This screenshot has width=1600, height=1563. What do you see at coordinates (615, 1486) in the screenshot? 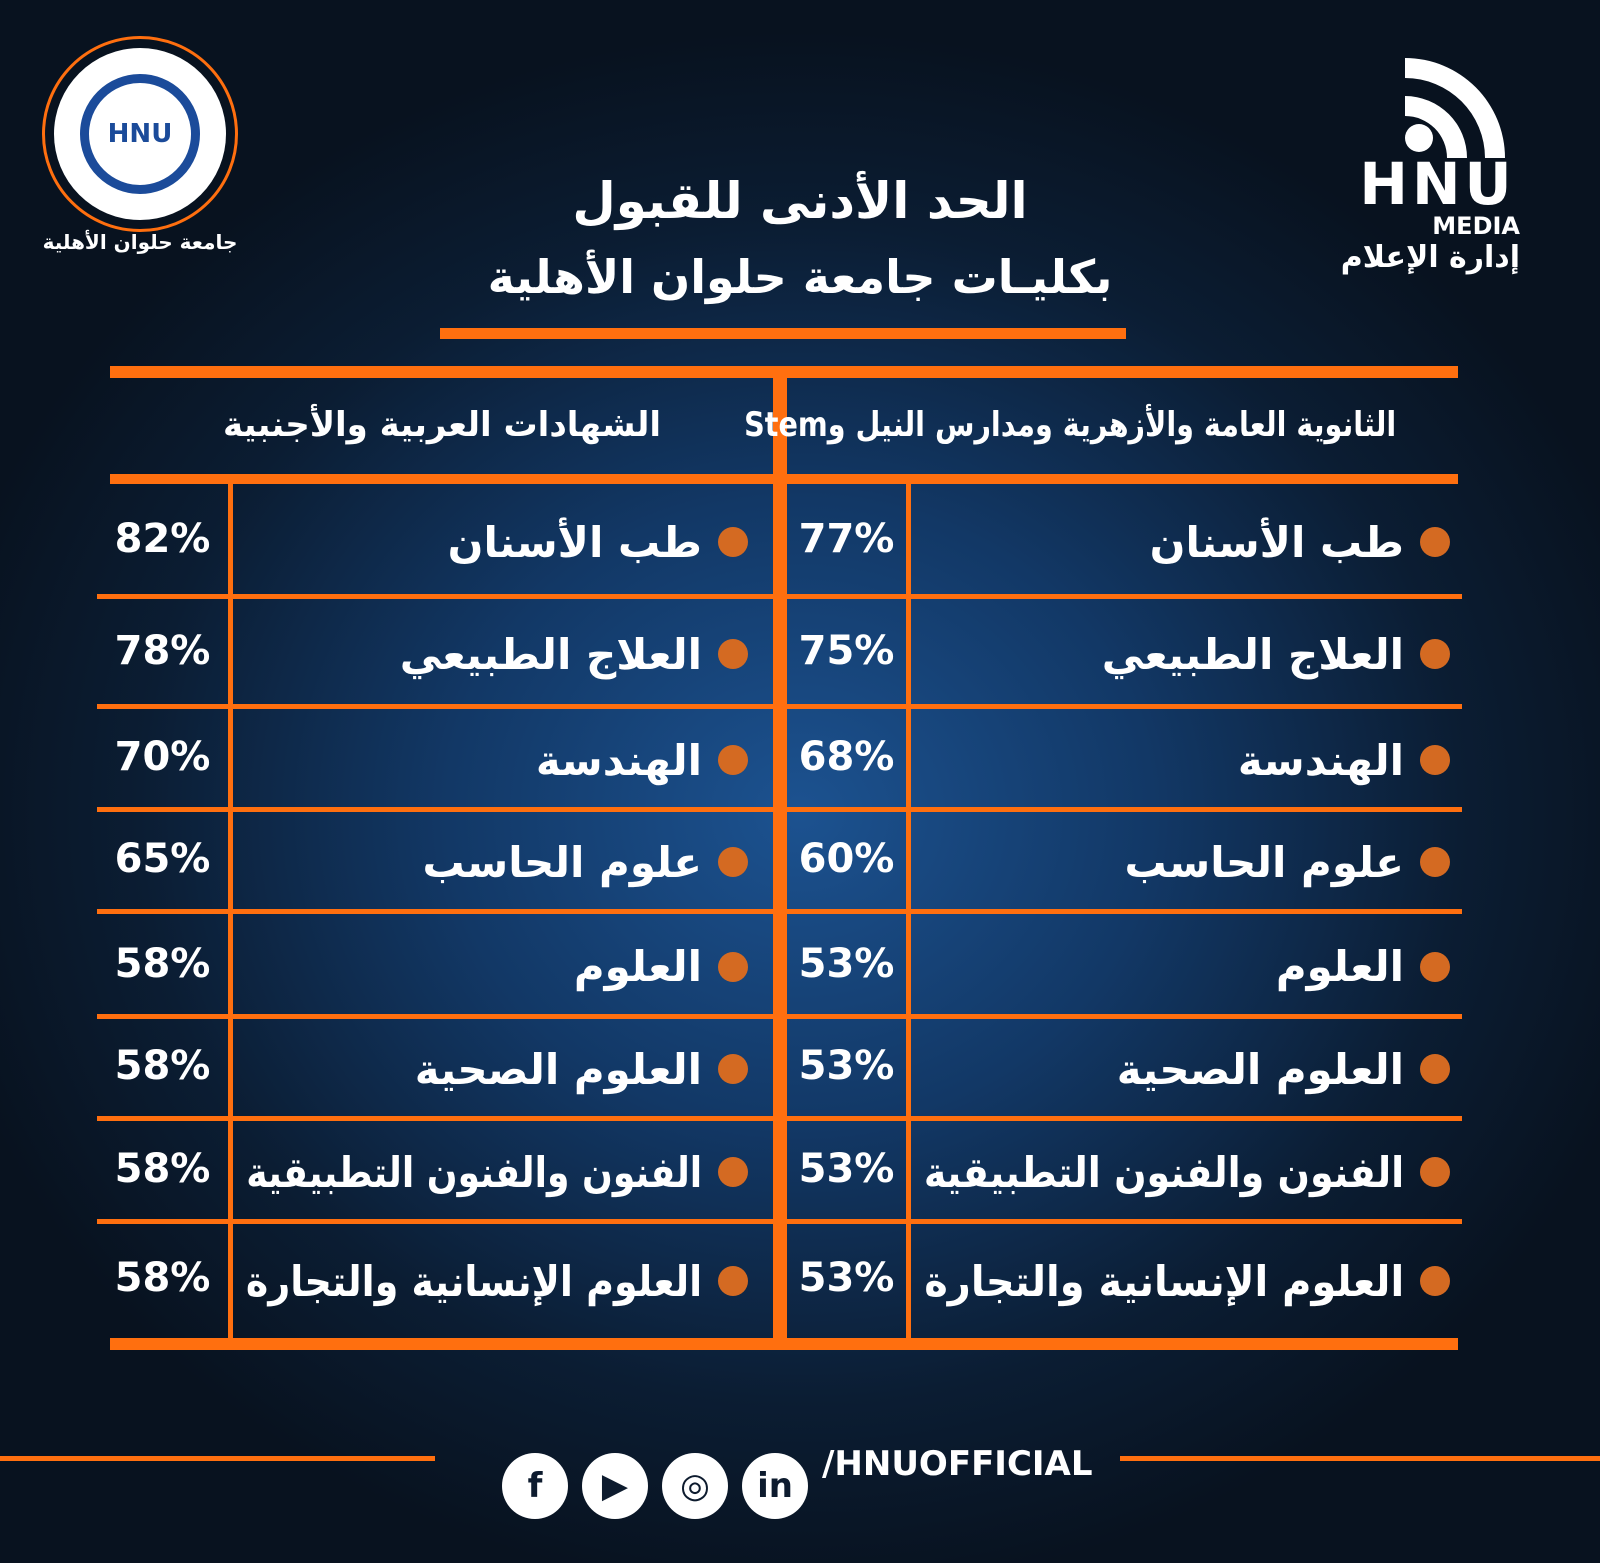
I see `youtube-icon: ▶` at bounding box center [615, 1486].